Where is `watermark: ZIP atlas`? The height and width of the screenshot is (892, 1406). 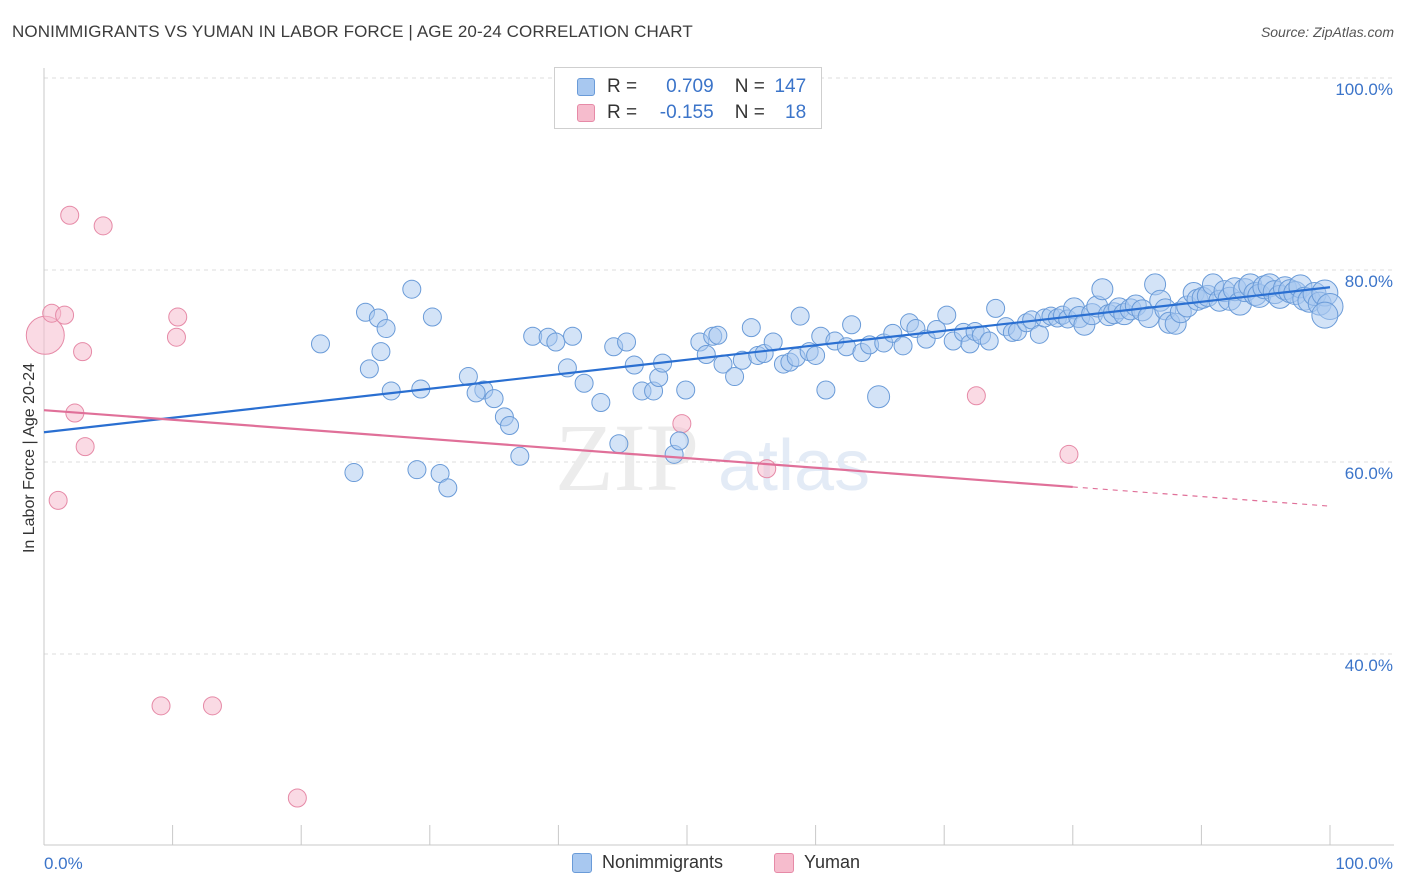 watermark: ZIP atlas is located at coordinates (712, 457).